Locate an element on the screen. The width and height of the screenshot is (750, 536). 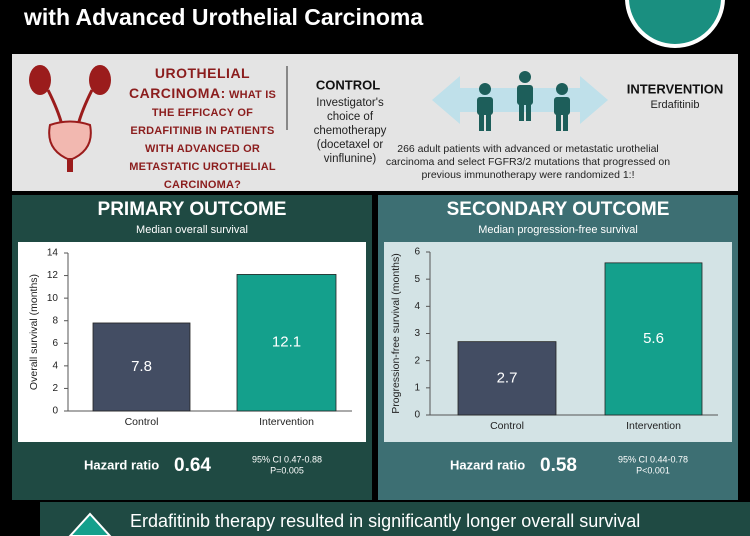
y-axis-label: Overall survival (months) is located at coordinates (34, 332).